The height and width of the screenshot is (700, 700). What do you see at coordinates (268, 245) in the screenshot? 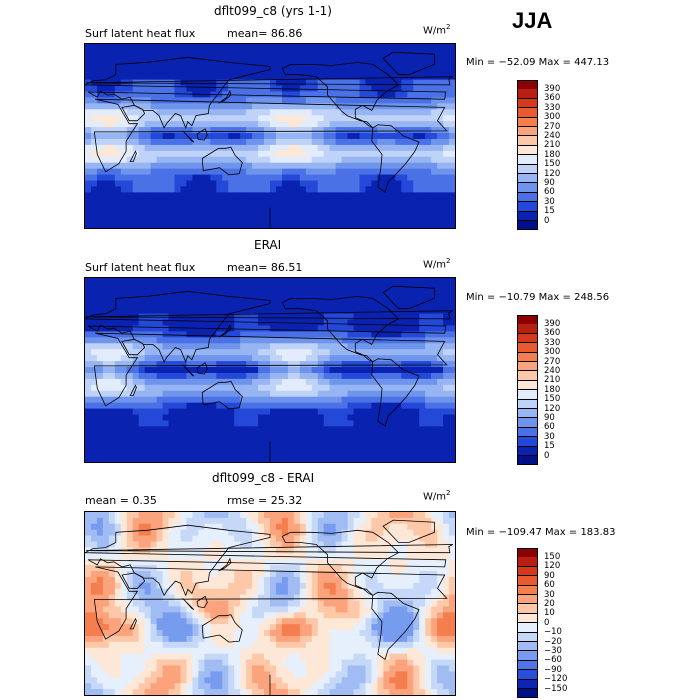
I see `panel-2-title: ERAI` at bounding box center [268, 245].